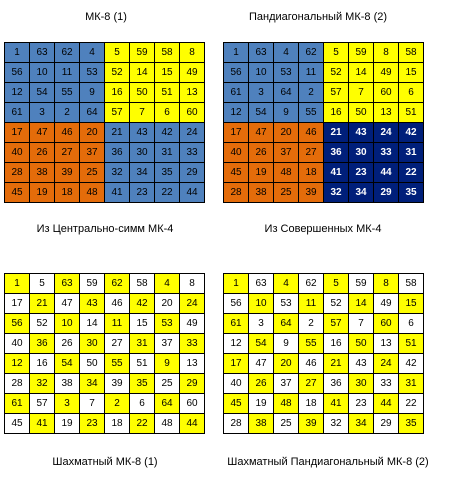 The height and width of the screenshot is (478, 453). I want to click on grid-cell: 54, so click(261, 343).